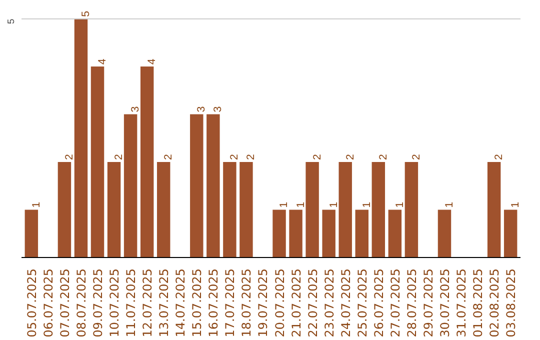 The width and height of the screenshot is (540, 340). What do you see at coordinates (379, 303) in the screenshot?
I see `x-tick-label: 26.07.2025` at bounding box center [379, 303].